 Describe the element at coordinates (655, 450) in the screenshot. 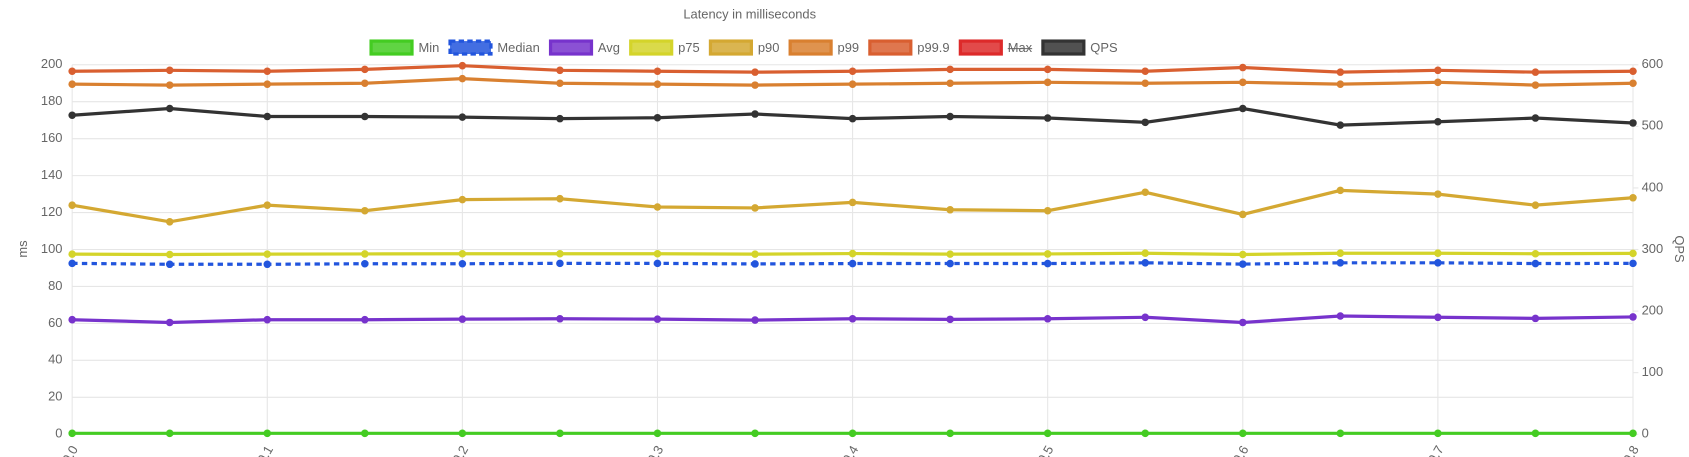

I see `x-tick-label: 0.3` at that location.